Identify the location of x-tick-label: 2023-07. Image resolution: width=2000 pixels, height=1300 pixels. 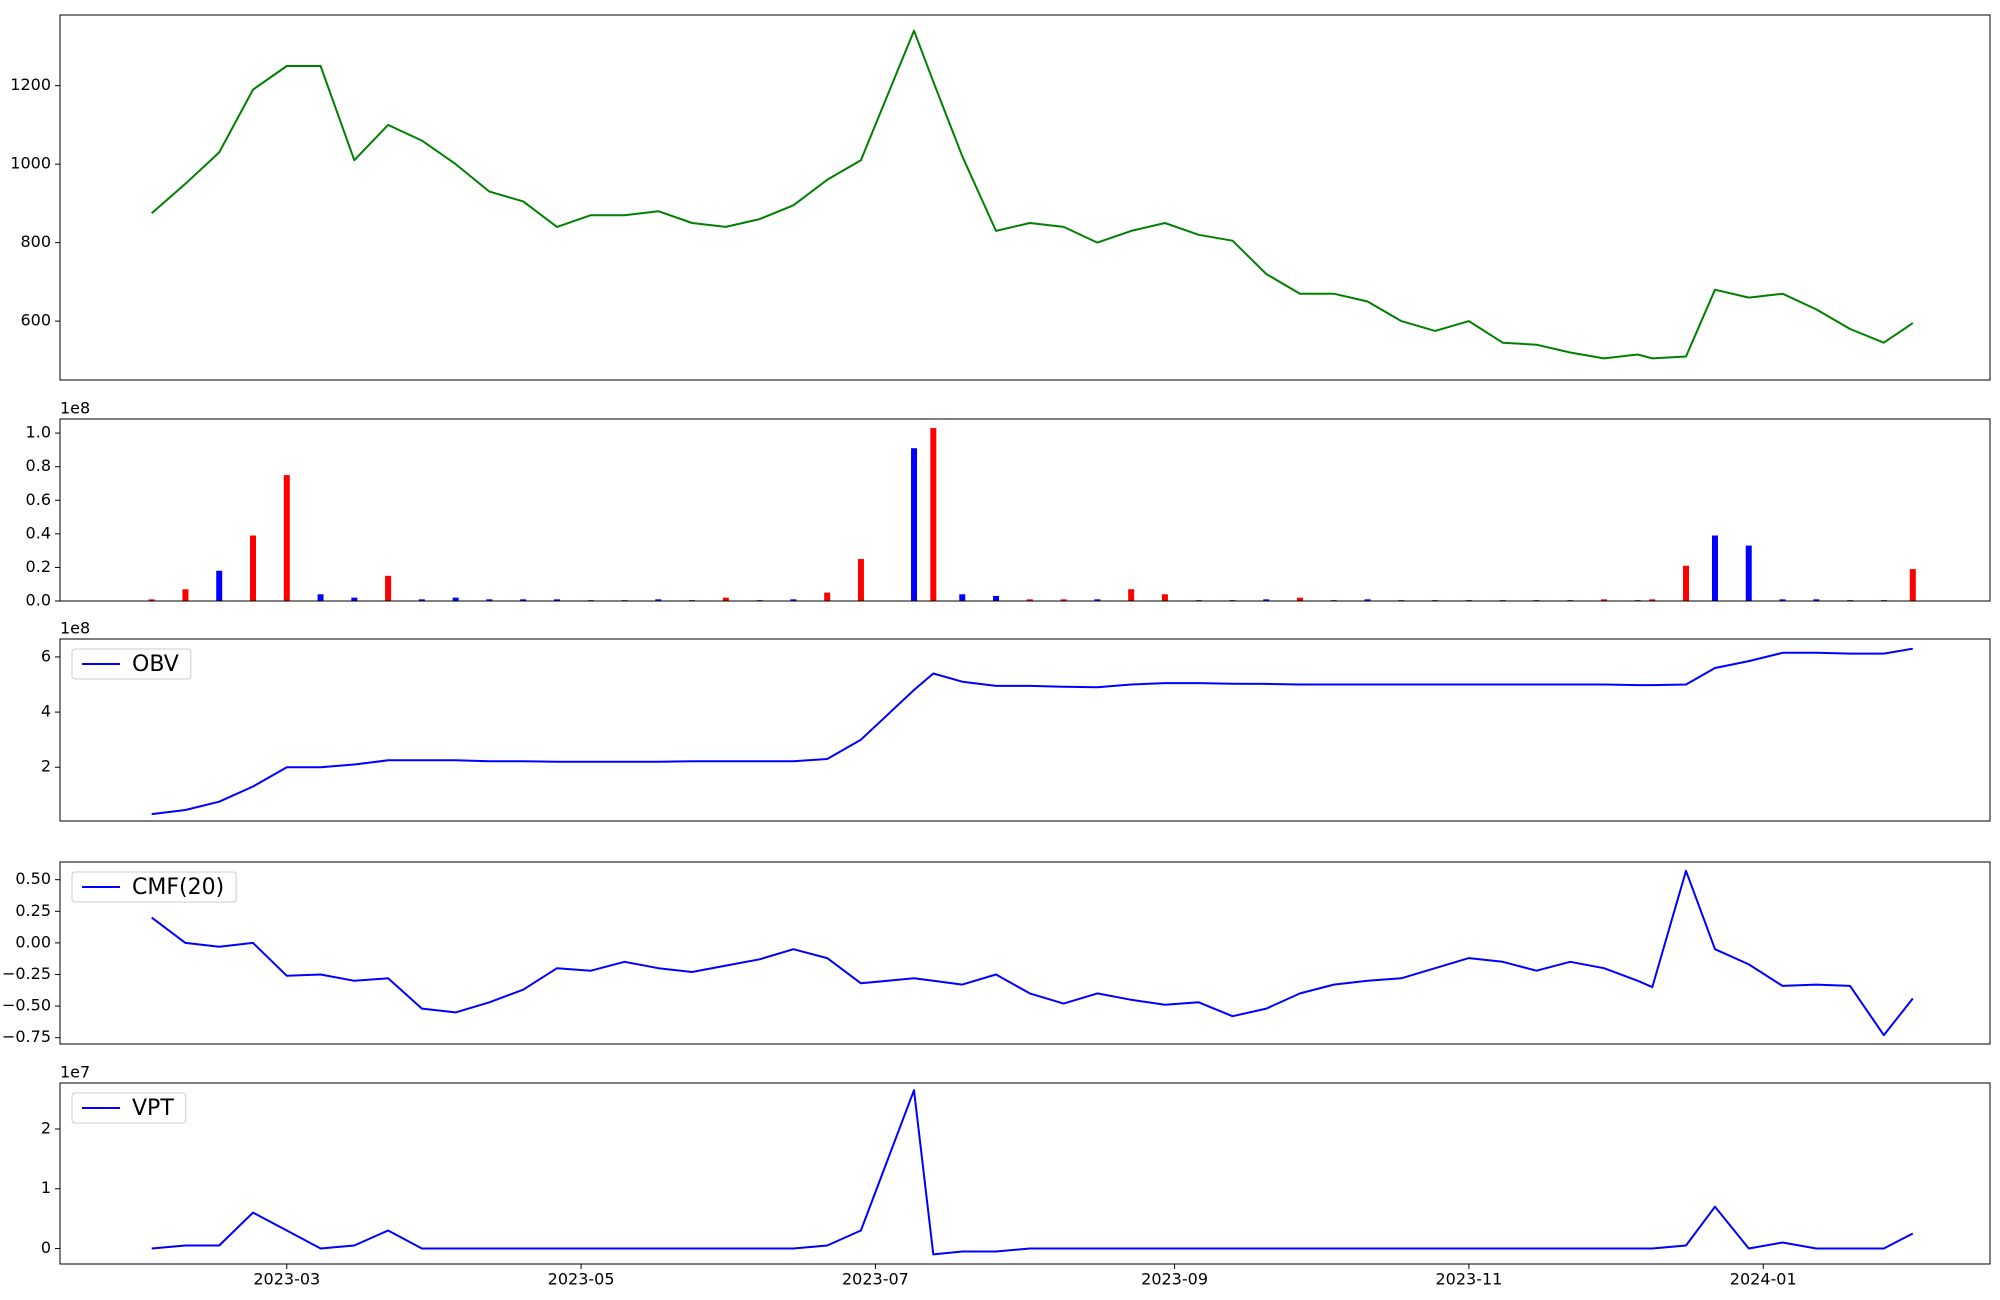
(875, 1279).